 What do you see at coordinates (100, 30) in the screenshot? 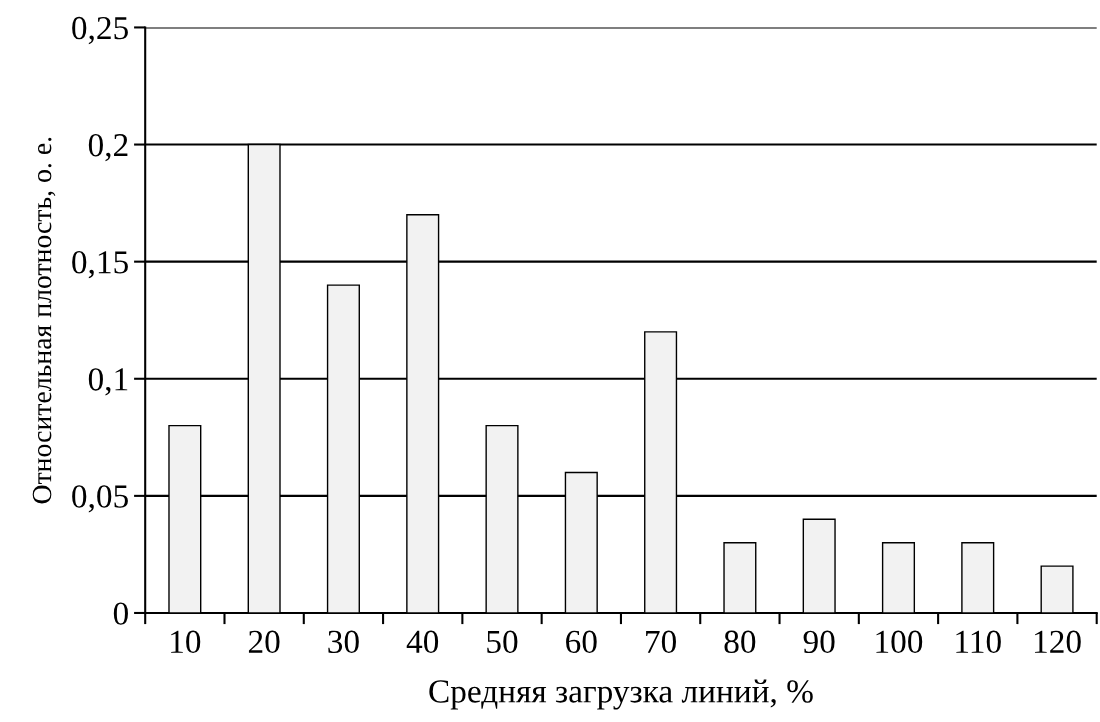
I see `y-tick-label: 0,25` at bounding box center [100, 30].